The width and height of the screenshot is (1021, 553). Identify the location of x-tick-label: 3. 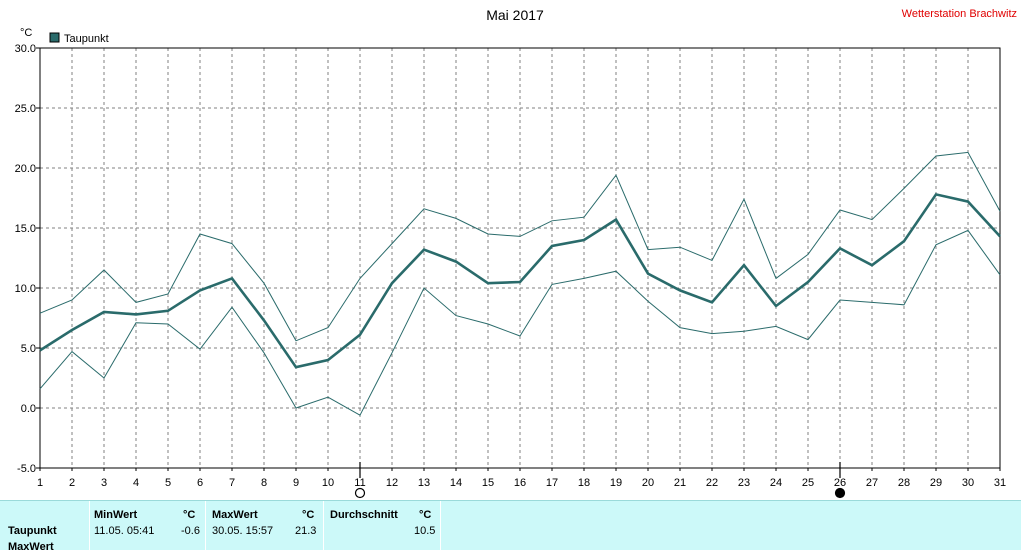
(104, 483).